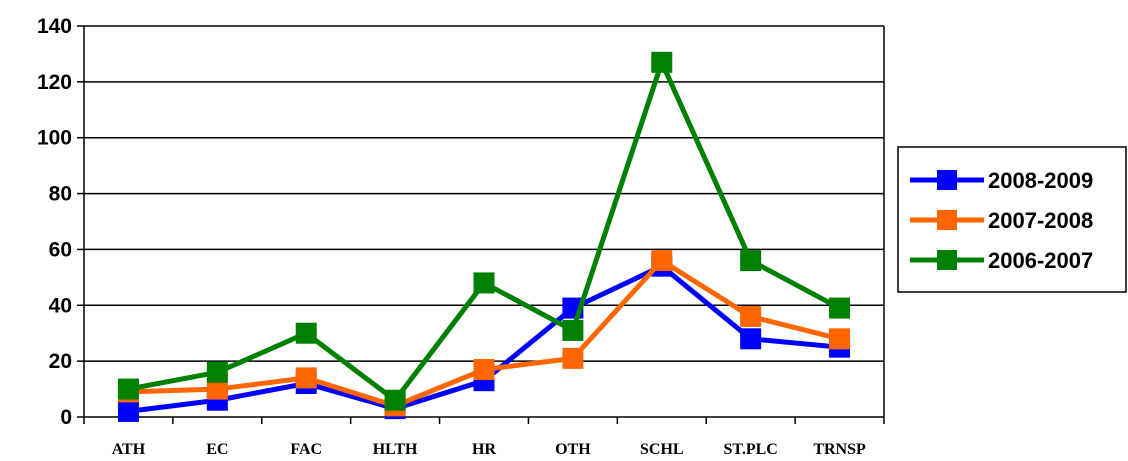 This screenshot has width=1128, height=461. I want to click on legend-item: 2008-2009, so click(1001, 180).